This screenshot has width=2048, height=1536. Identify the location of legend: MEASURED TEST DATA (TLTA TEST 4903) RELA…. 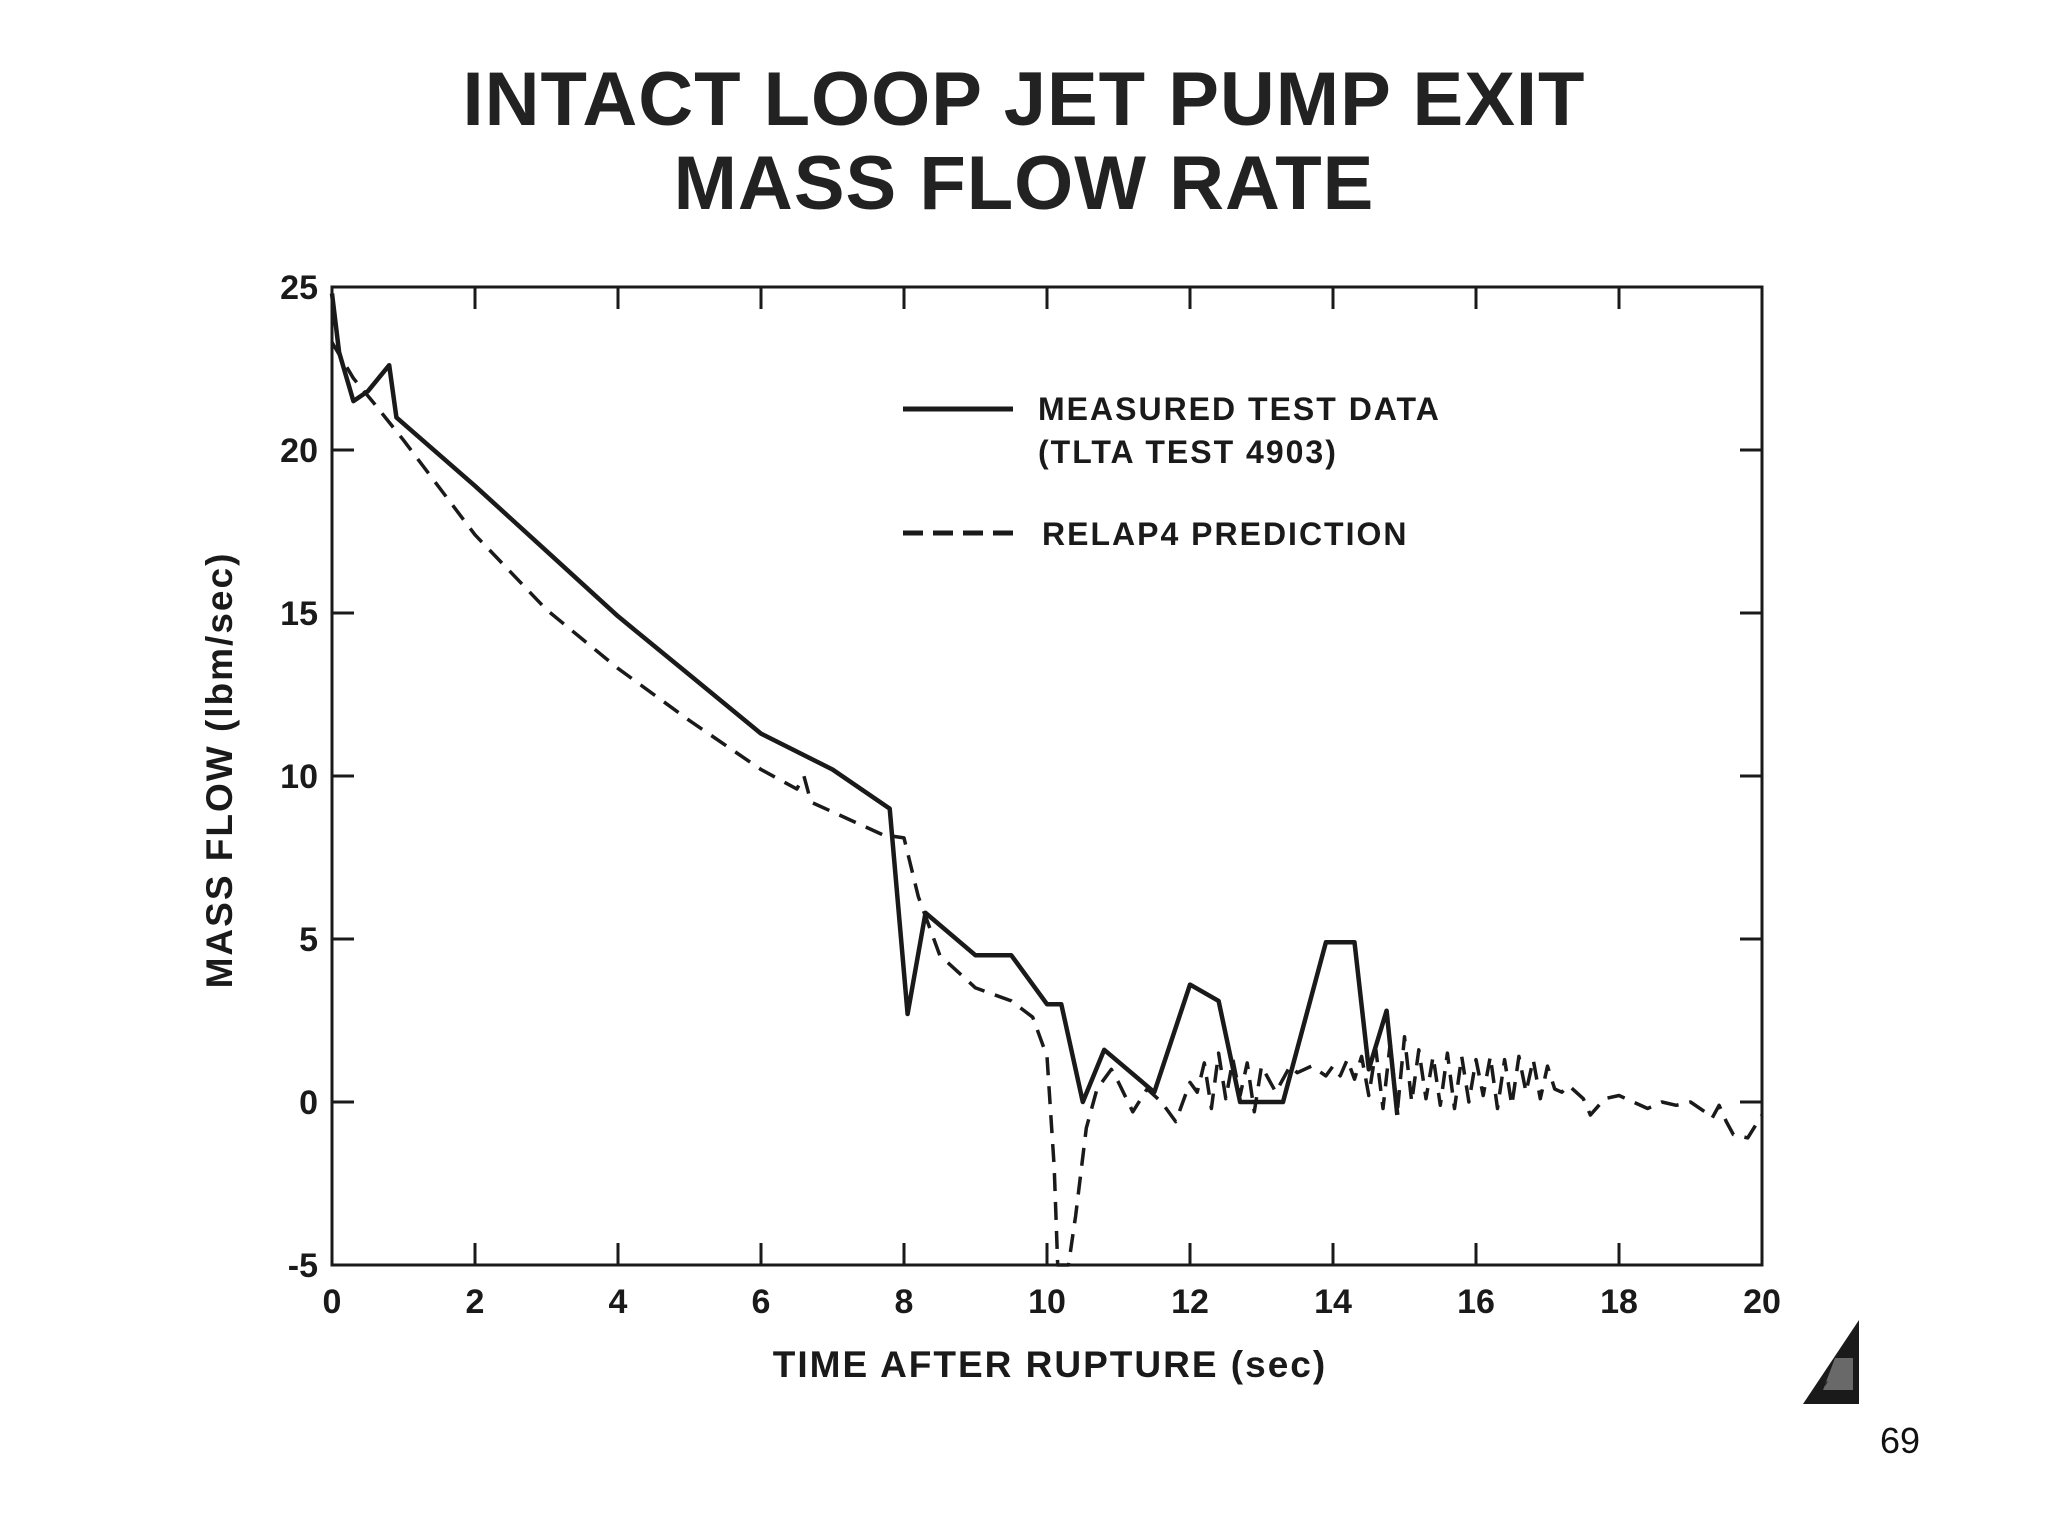
(1172, 471).